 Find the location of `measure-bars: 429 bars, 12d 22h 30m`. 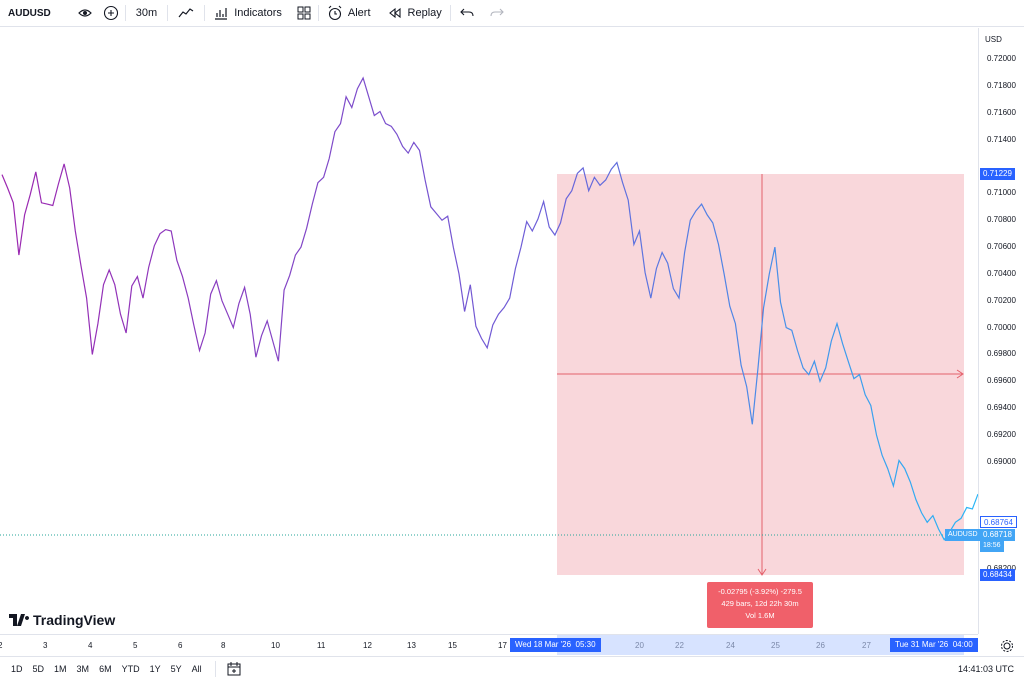

measure-bars: 429 bars, 12d 22h 30m is located at coordinates (760, 603).